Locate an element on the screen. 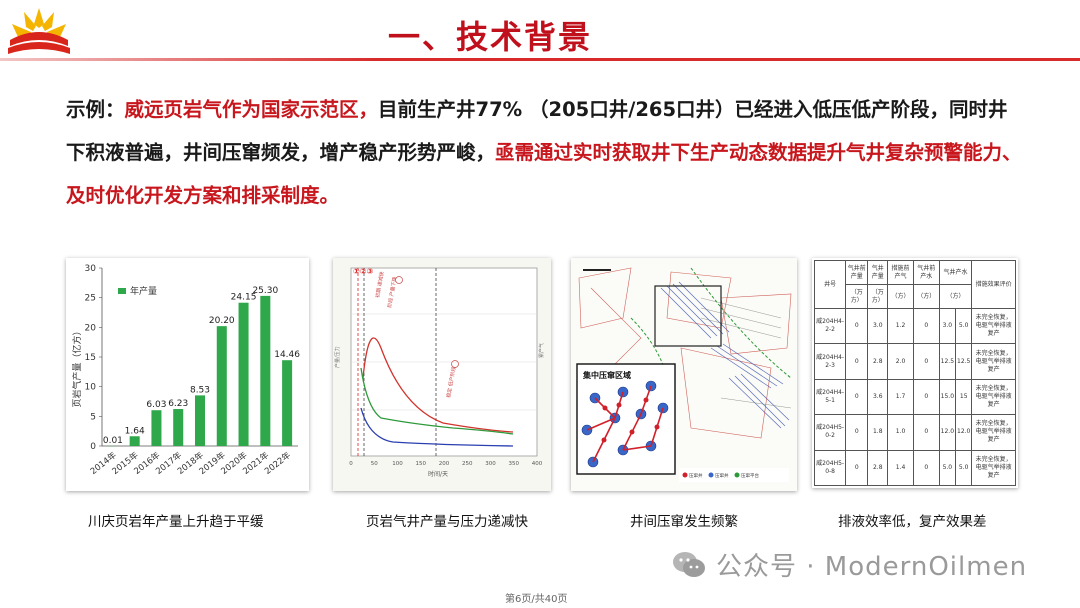 The height and width of the screenshot is (608, 1080). pressure-x-tick: 50 is located at coordinates (374, 464).